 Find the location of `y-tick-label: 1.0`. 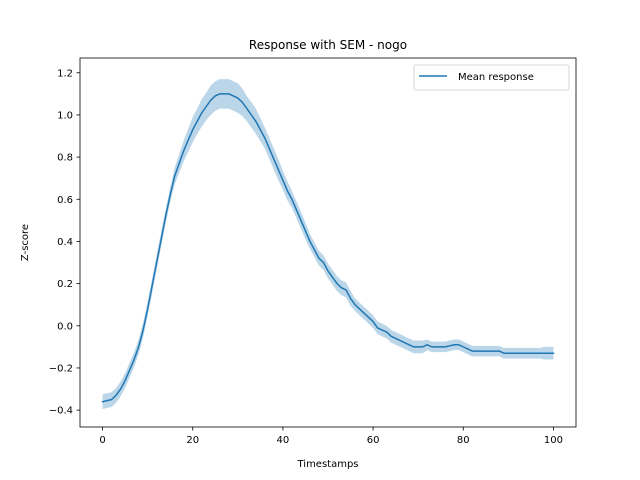

y-tick-label: 1.0 is located at coordinates (65, 116).